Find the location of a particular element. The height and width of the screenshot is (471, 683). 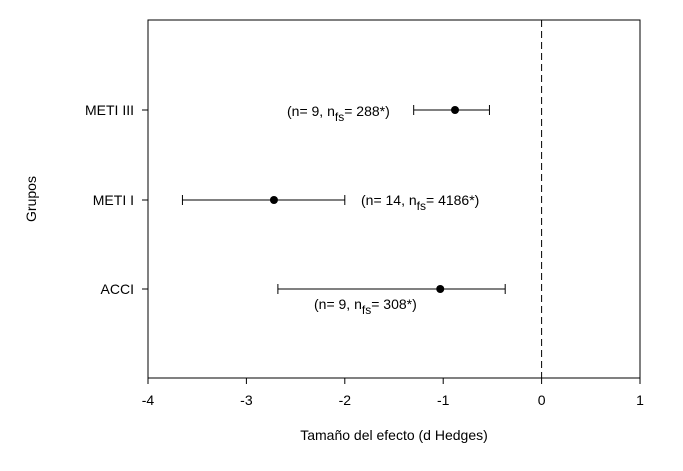

category-label: METI III is located at coordinates (109, 110).